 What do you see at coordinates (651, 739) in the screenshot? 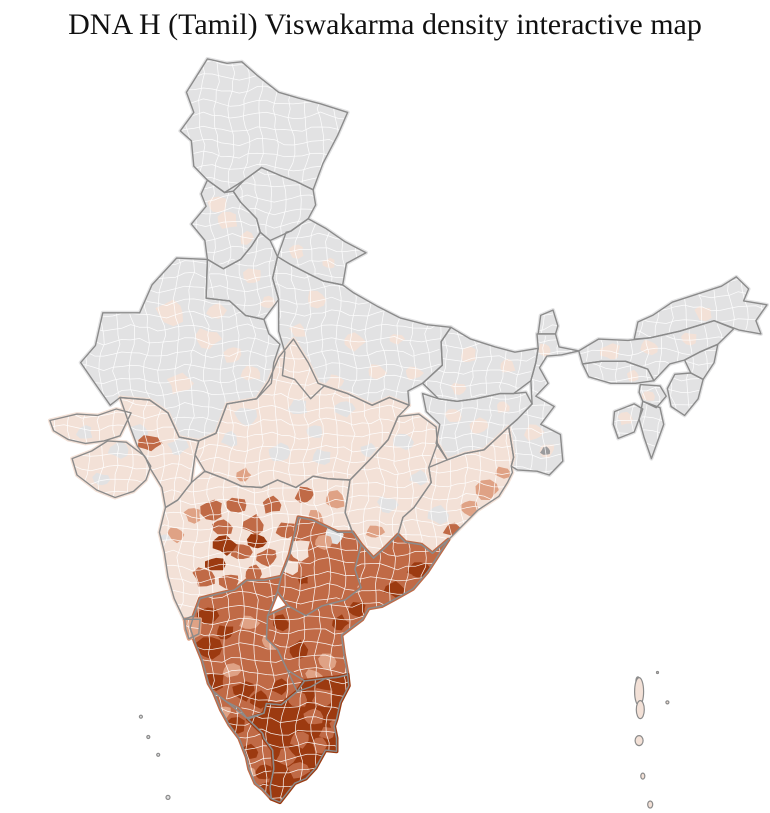
I see `islands-andaman` at bounding box center [651, 739].